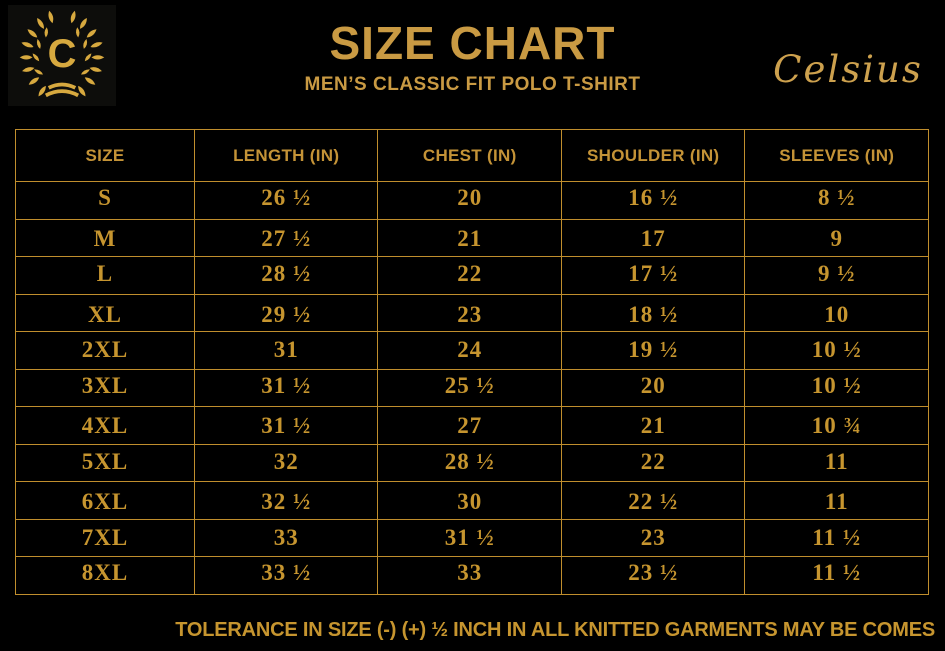 Image resolution: width=945 pixels, height=651 pixels. I want to click on measurement-cell: 22 ½, so click(653, 500).